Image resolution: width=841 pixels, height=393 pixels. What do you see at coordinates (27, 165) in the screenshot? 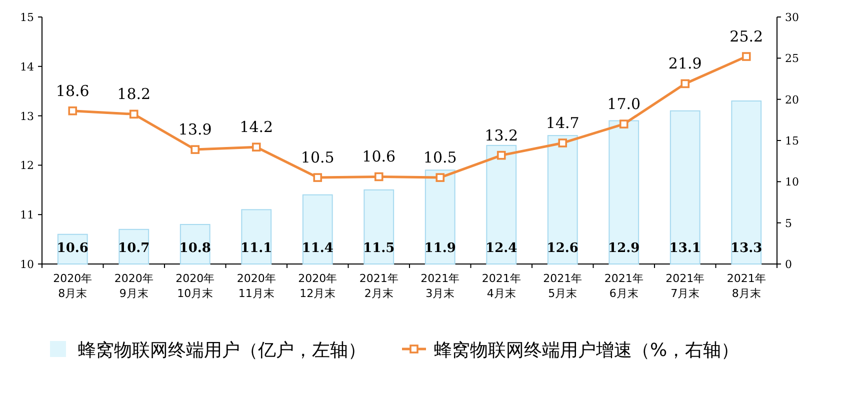
I see `y-tick-label: 12` at bounding box center [27, 165].